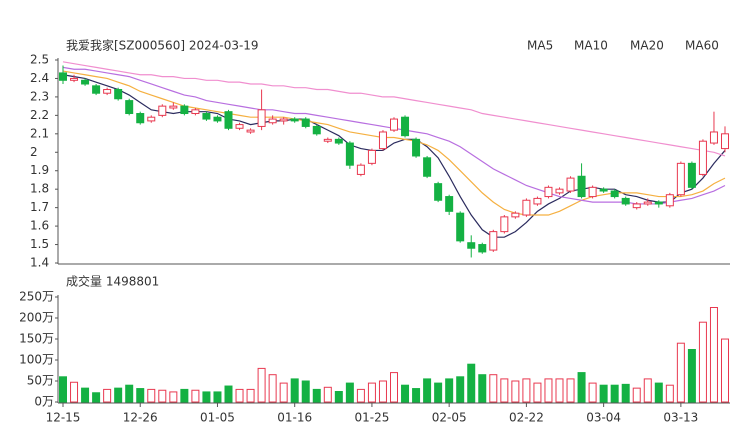  What do you see at coordinates (39, 115) in the screenshot?
I see `y-tick-label: 2.2` at bounding box center [39, 115].